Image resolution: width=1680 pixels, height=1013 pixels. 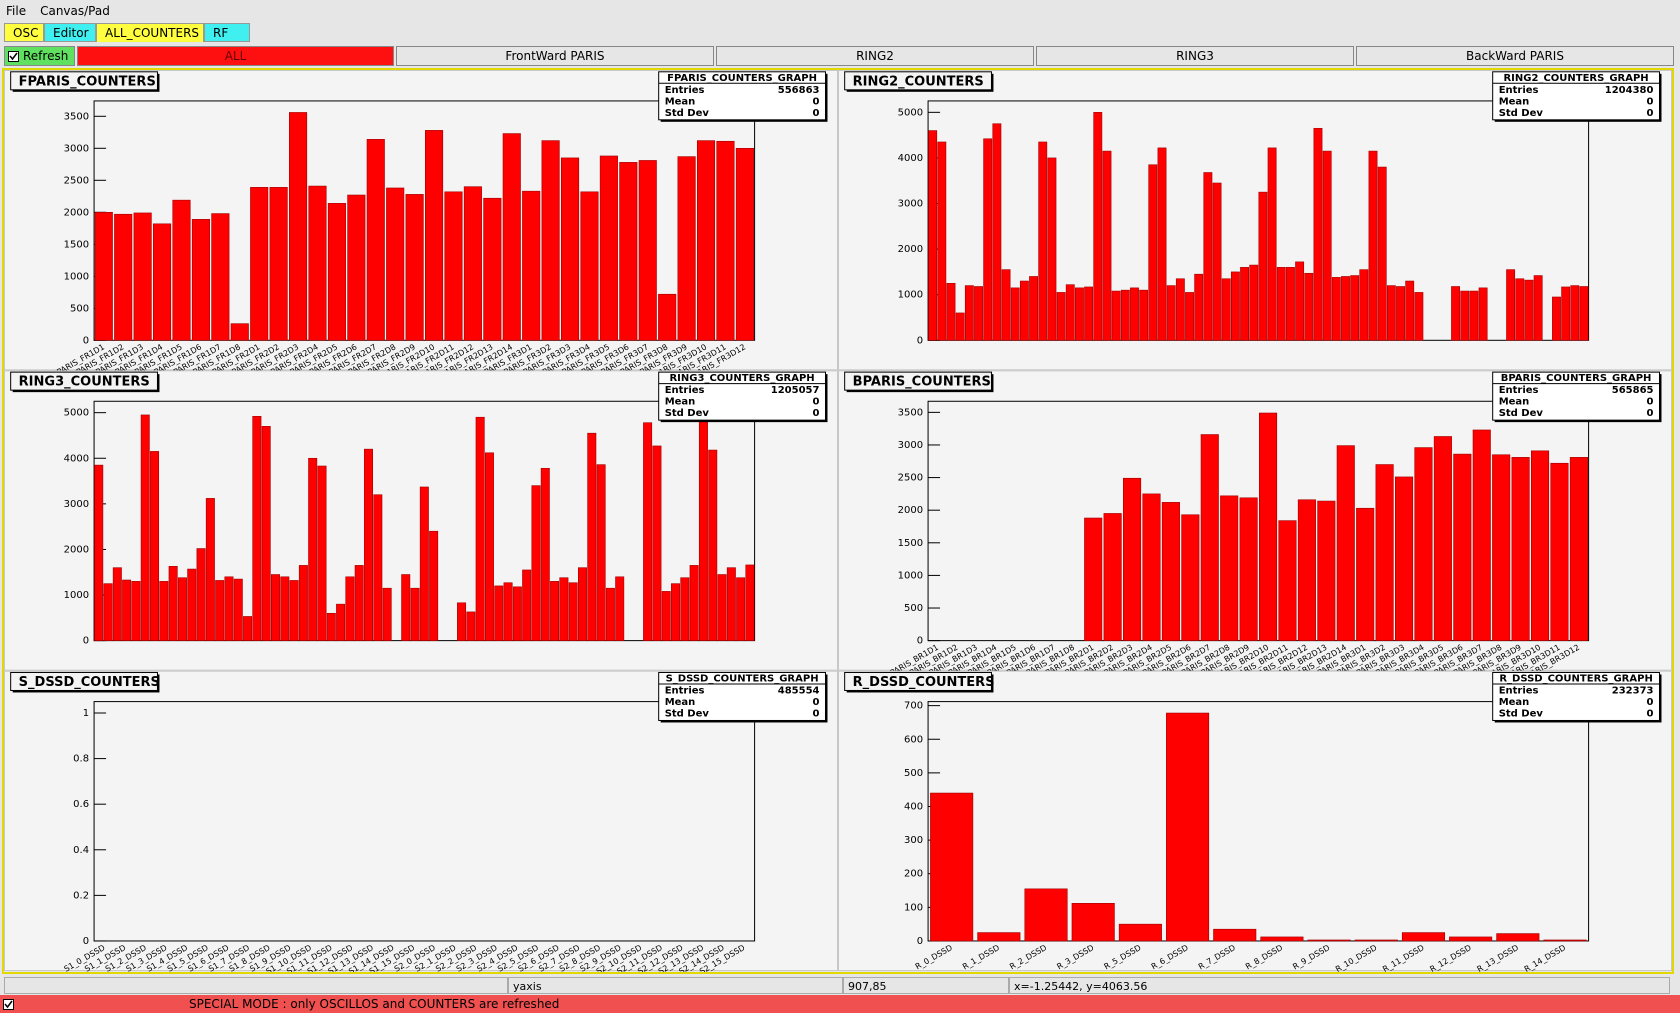 I want to click on refresh-toggle: Refresh, so click(x=39, y=56).